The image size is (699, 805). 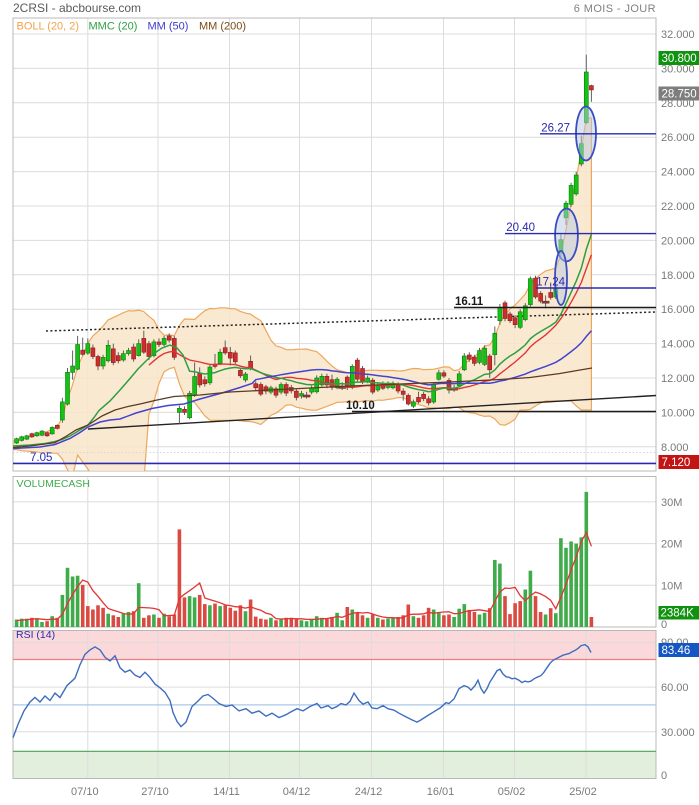 What do you see at coordinates (678, 379) in the screenshot?
I see `svg-text: 12.000` at bounding box center [678, 379].